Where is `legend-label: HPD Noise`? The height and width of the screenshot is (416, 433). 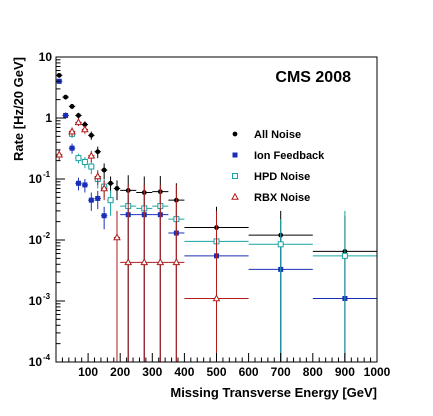 legend-label: HPD Noise is located at coordinates (282, 177).